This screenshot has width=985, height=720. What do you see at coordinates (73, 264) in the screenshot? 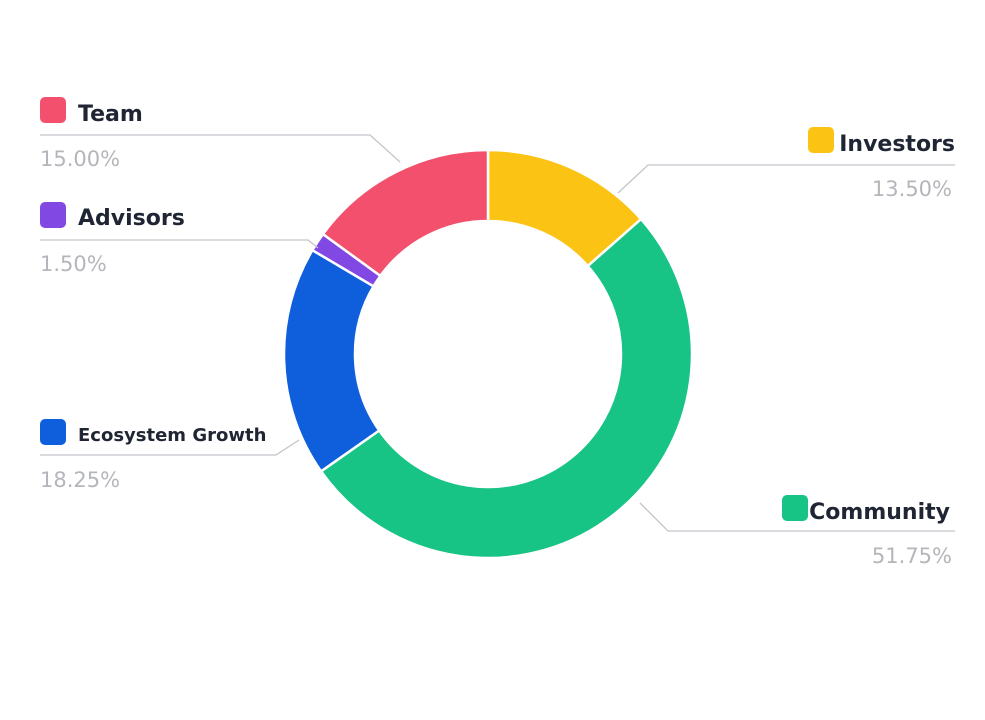
I see `slice-value-advisors: 1.50%` at bounding box center [73, 264].